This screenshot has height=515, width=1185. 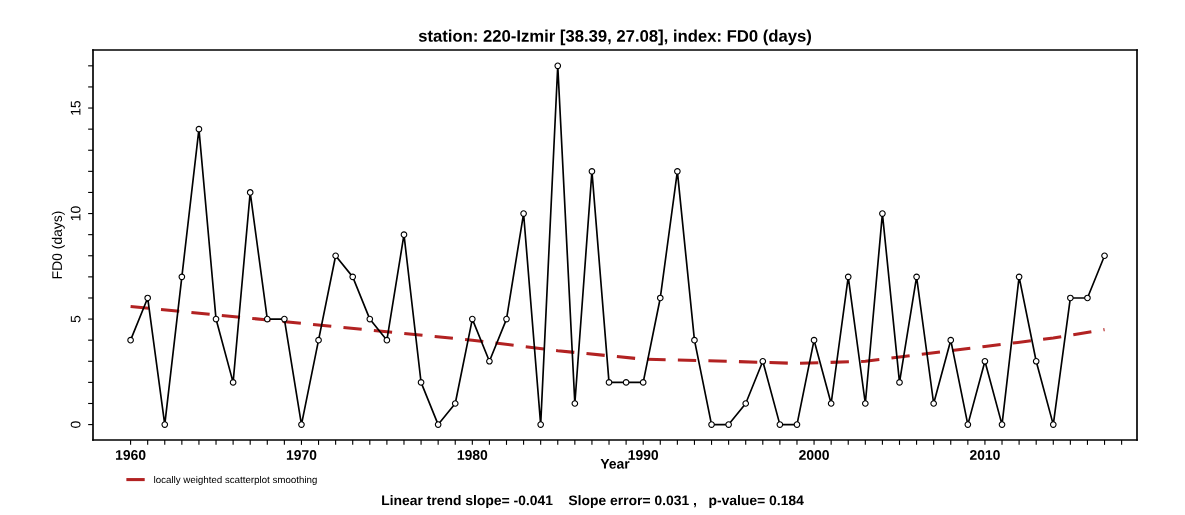 I want to click on x-tick-label: 1960, so click(x=131, y=455).